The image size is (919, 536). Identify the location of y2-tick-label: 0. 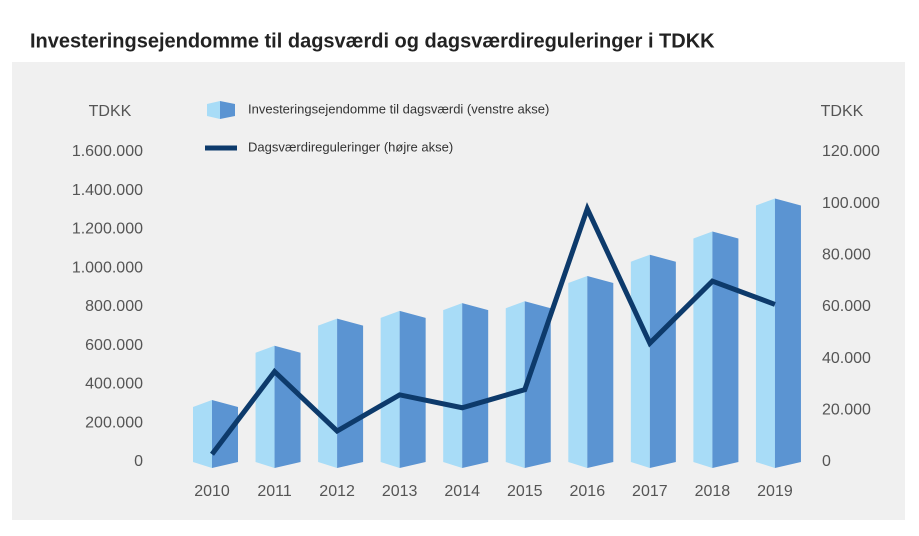
(826, 461).